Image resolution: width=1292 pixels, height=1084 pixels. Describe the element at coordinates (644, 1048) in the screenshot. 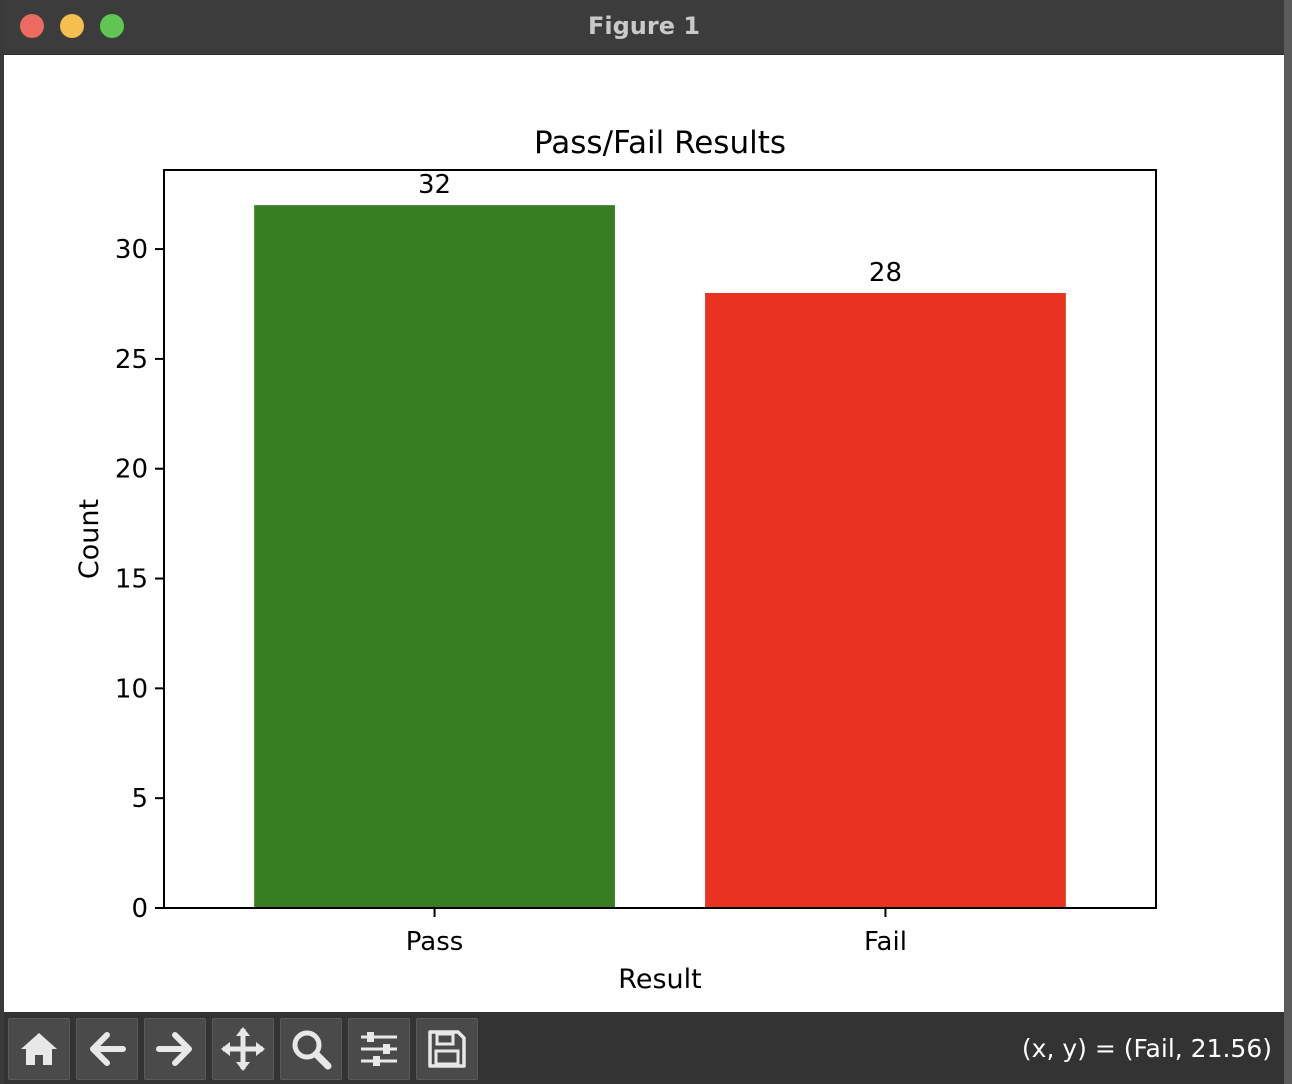

I see `navigation-toolbar: (x, y) = (Fail, 21.56)` at that location.